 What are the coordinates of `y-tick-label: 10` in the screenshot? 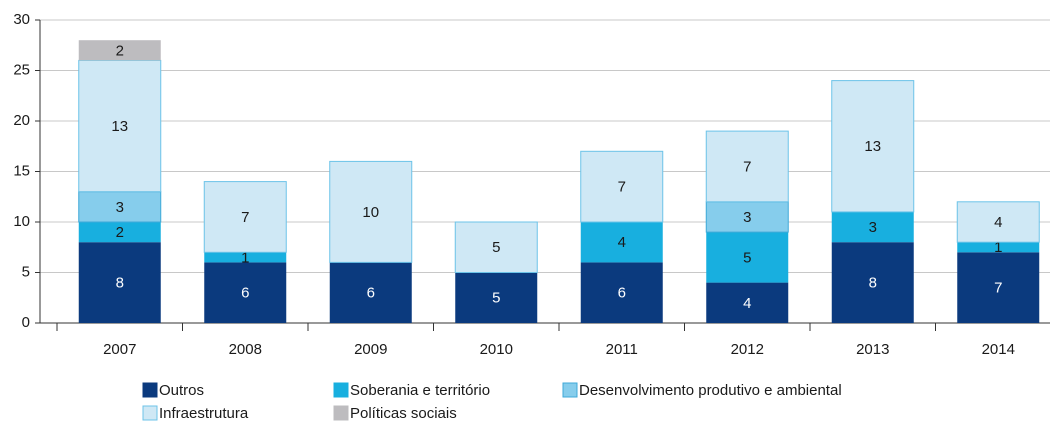 It's located at (21, 221).